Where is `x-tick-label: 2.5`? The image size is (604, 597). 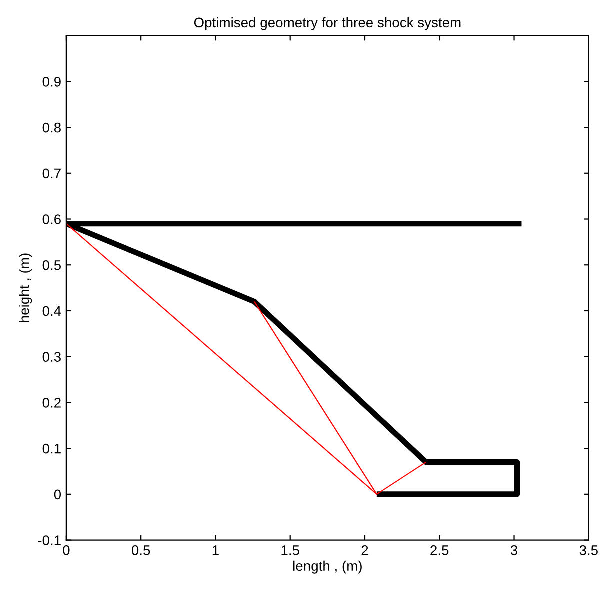 x-tick-label: 2.5 is located at coordinates (439, 551).